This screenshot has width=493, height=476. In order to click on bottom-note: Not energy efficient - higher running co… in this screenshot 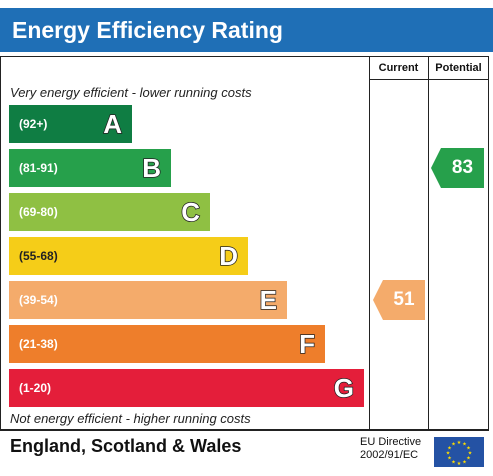, I will do `click(130, 418)`.